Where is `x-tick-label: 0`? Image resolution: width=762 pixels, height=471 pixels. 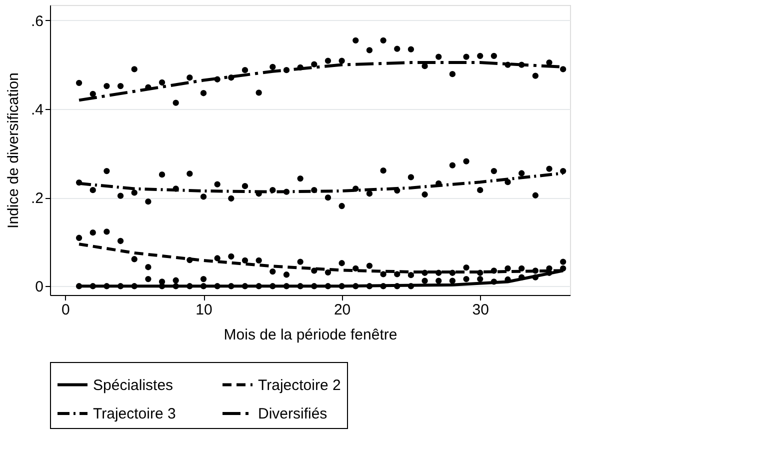 x-tick-label: 0 is located at coordinates (66, 310).